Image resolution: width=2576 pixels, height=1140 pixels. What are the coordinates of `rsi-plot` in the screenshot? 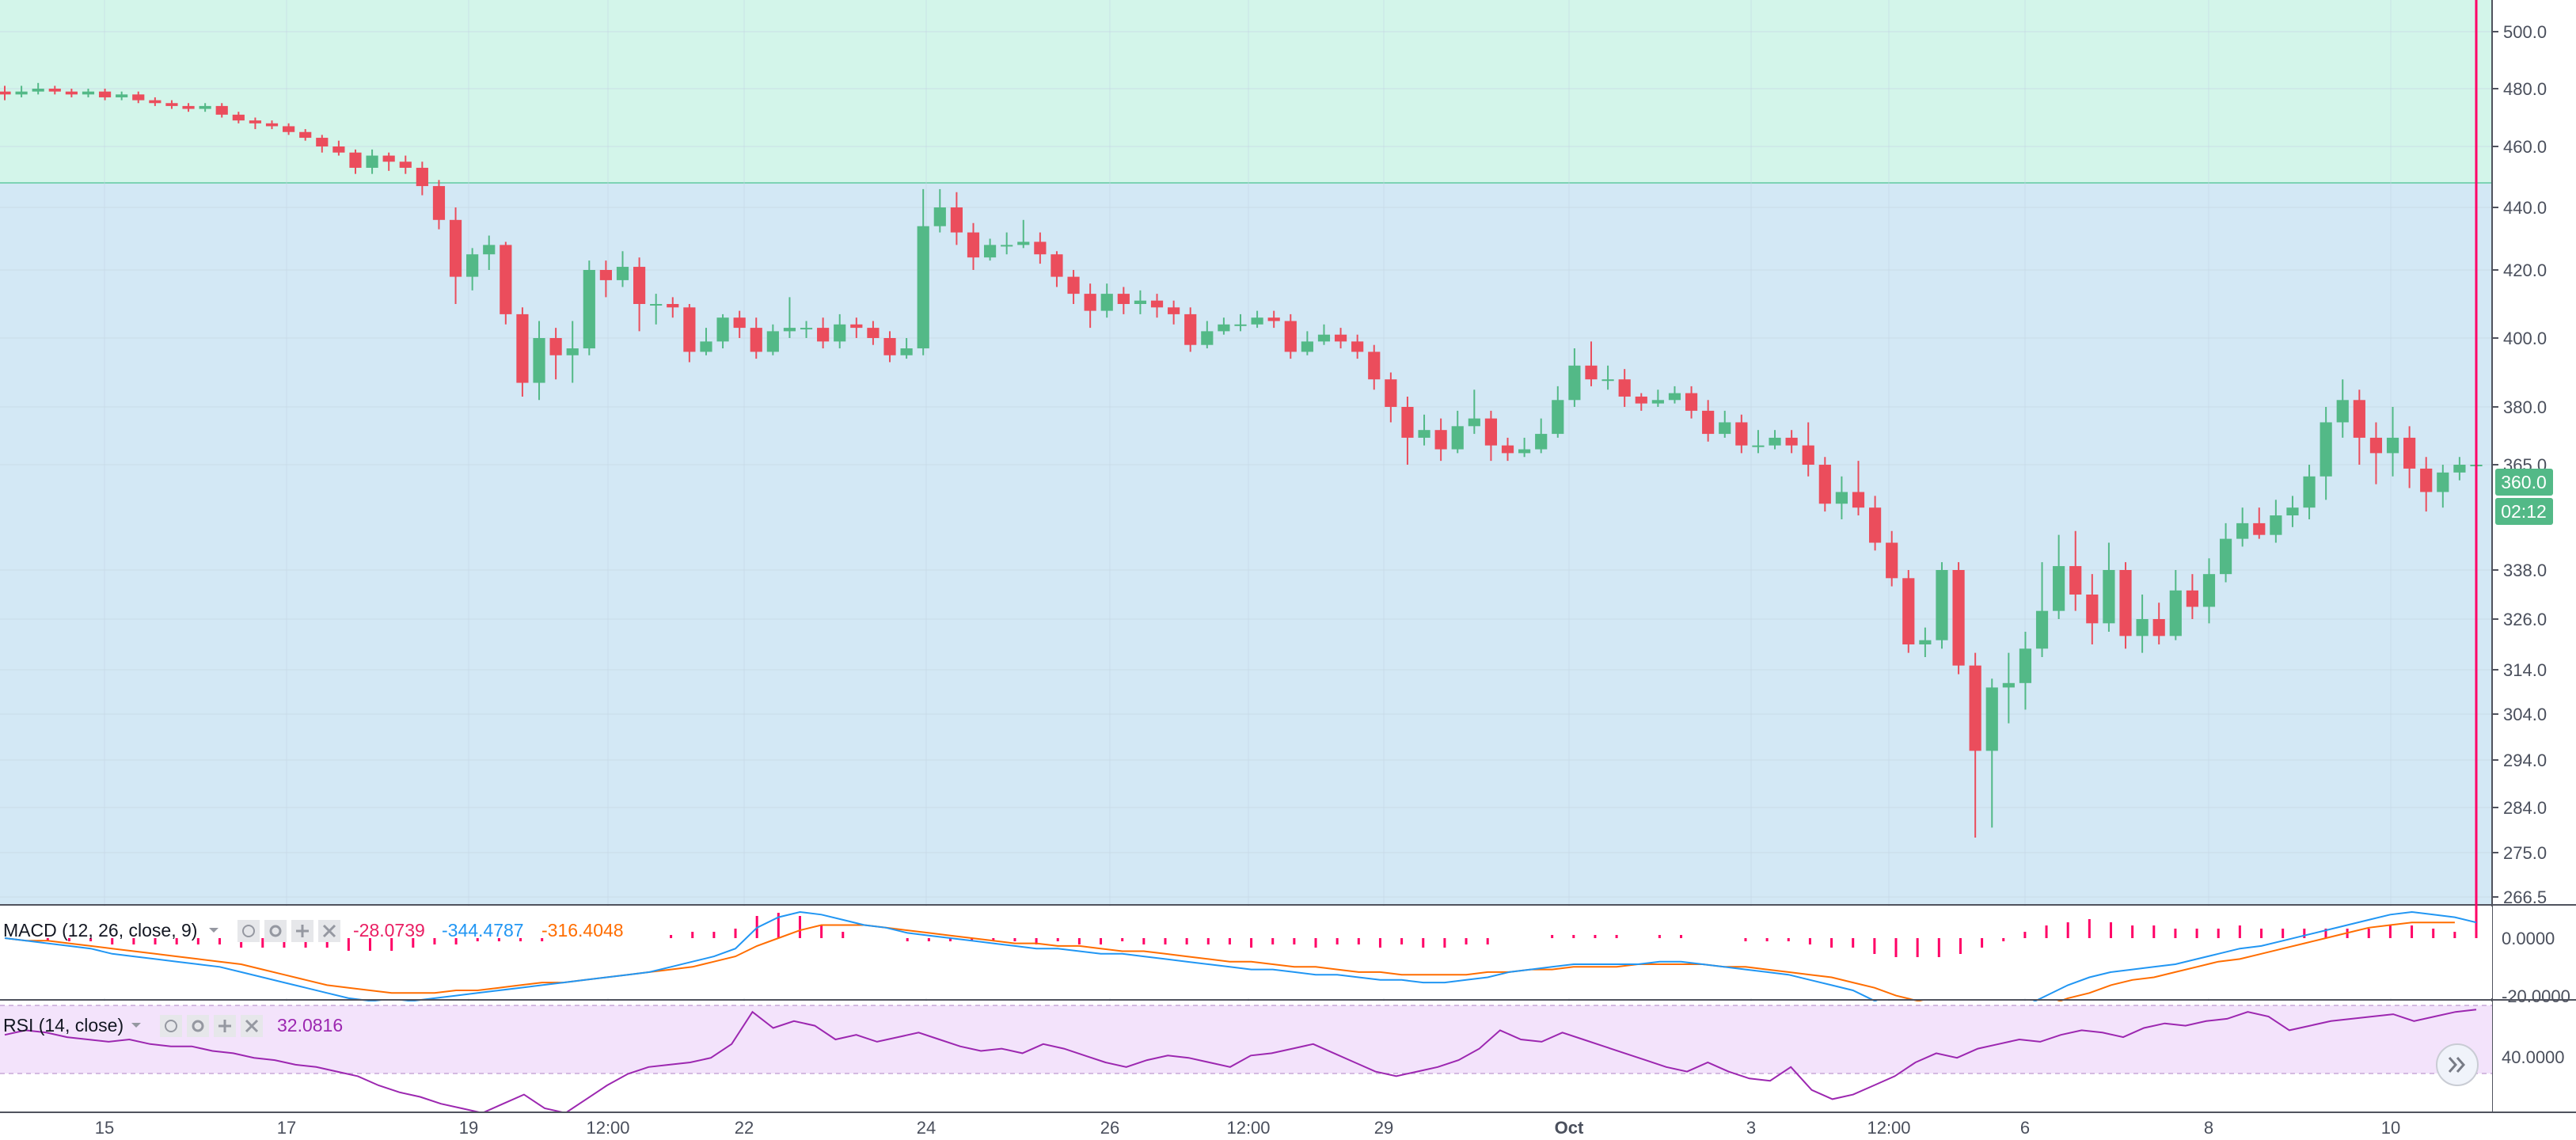 It's located at (1240, 1061).